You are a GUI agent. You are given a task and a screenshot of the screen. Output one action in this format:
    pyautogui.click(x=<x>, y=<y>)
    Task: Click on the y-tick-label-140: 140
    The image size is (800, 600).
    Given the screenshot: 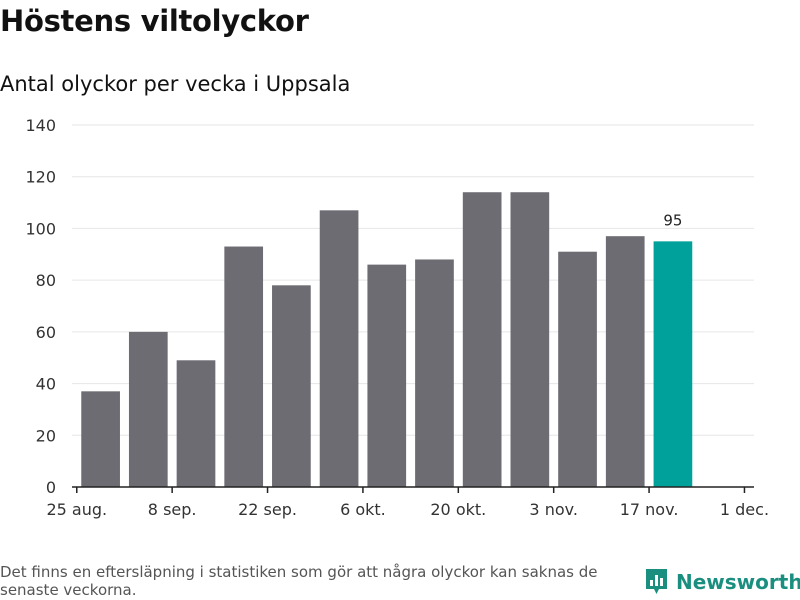 What is the action you would take?
    pyautogui.click(x=40, y=125)
    